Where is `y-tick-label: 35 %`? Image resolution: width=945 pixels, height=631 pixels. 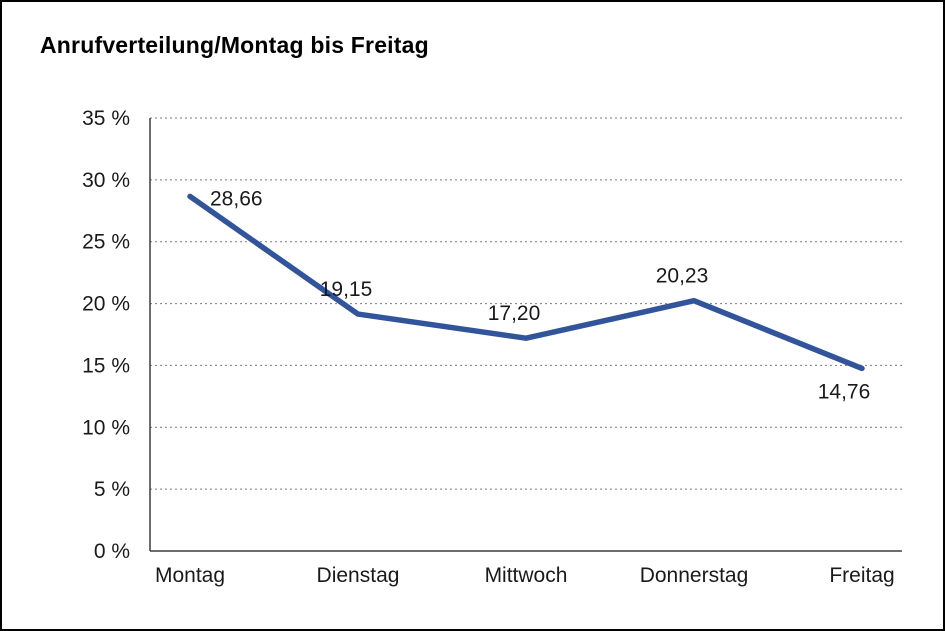 y-tick-label: 35 % is located at coordinates (106, 118).